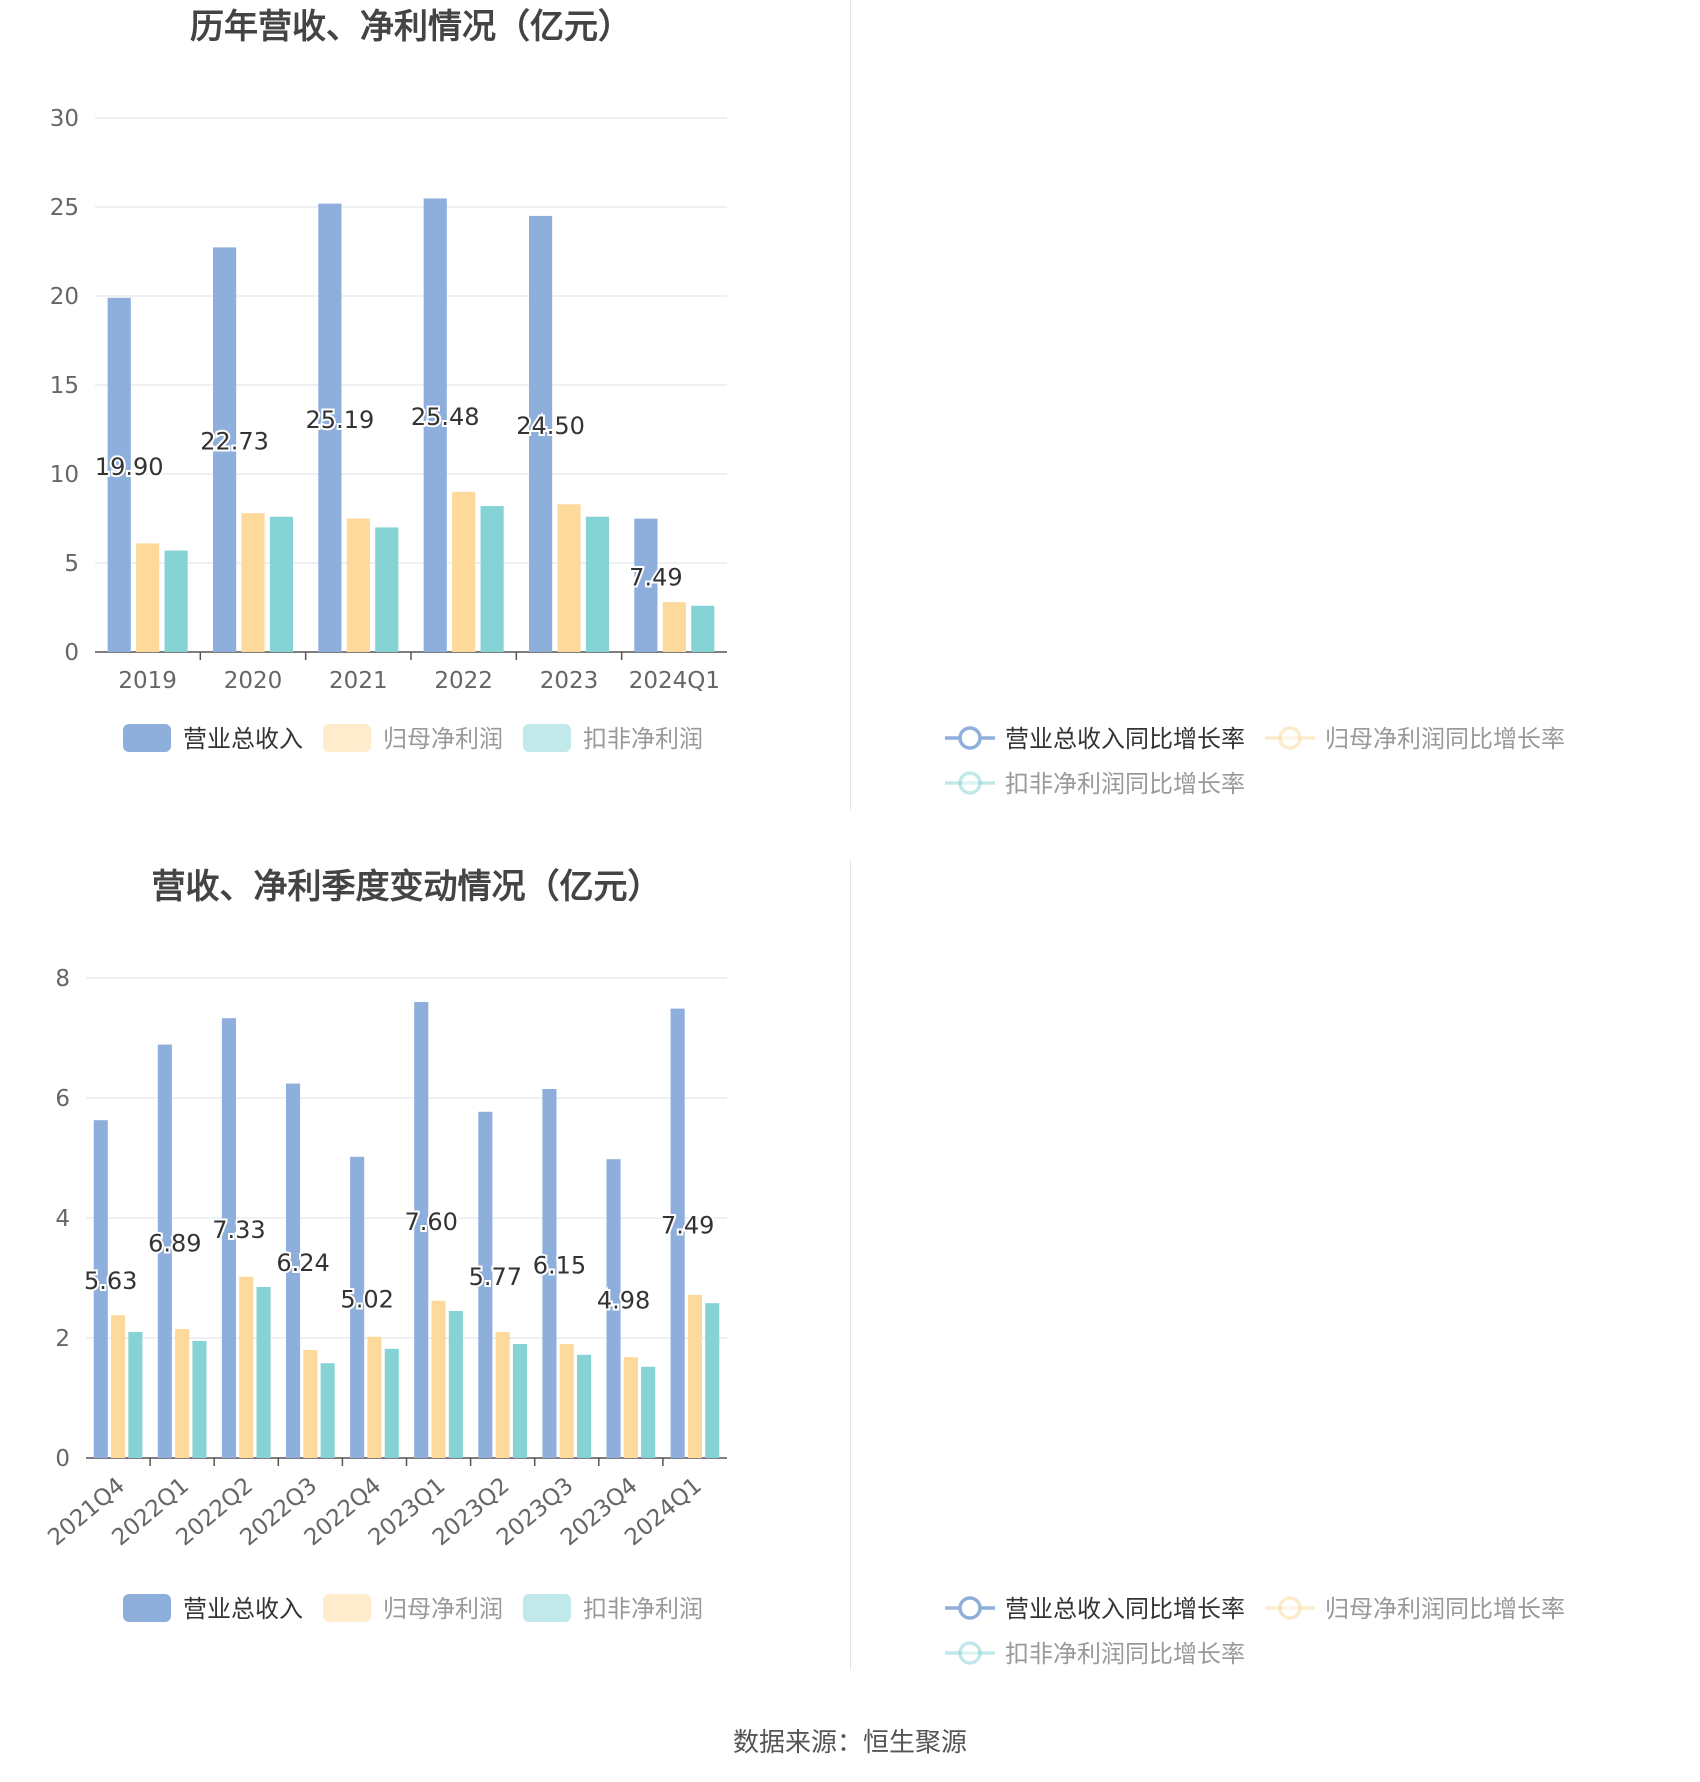 The width and height of the screenshot is (1700, 1782). What do you see at coordinates (358, 681) in the screenshot?
I see `x-tick-label: 2021` at bounding box center [358, 681].